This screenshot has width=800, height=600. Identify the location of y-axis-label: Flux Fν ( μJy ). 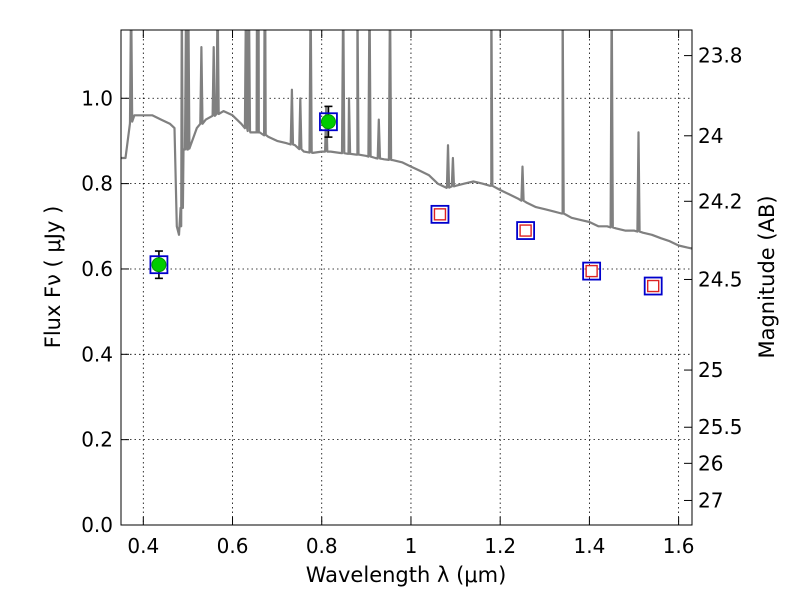
(53, 277).